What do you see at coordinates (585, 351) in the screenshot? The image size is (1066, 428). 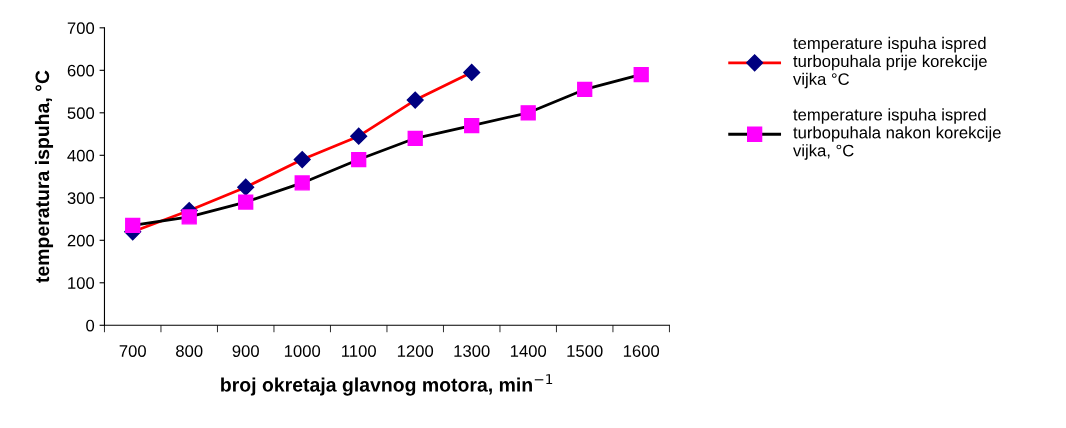 I see `x-tick-label: 1500` at bounding box center [585, 351].